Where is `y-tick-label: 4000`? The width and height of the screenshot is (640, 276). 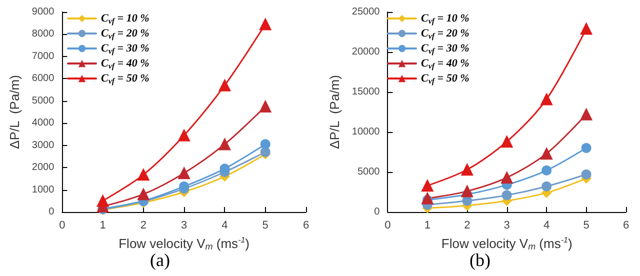 y-tick-label: 4000 is located at coordinates (43, 123).